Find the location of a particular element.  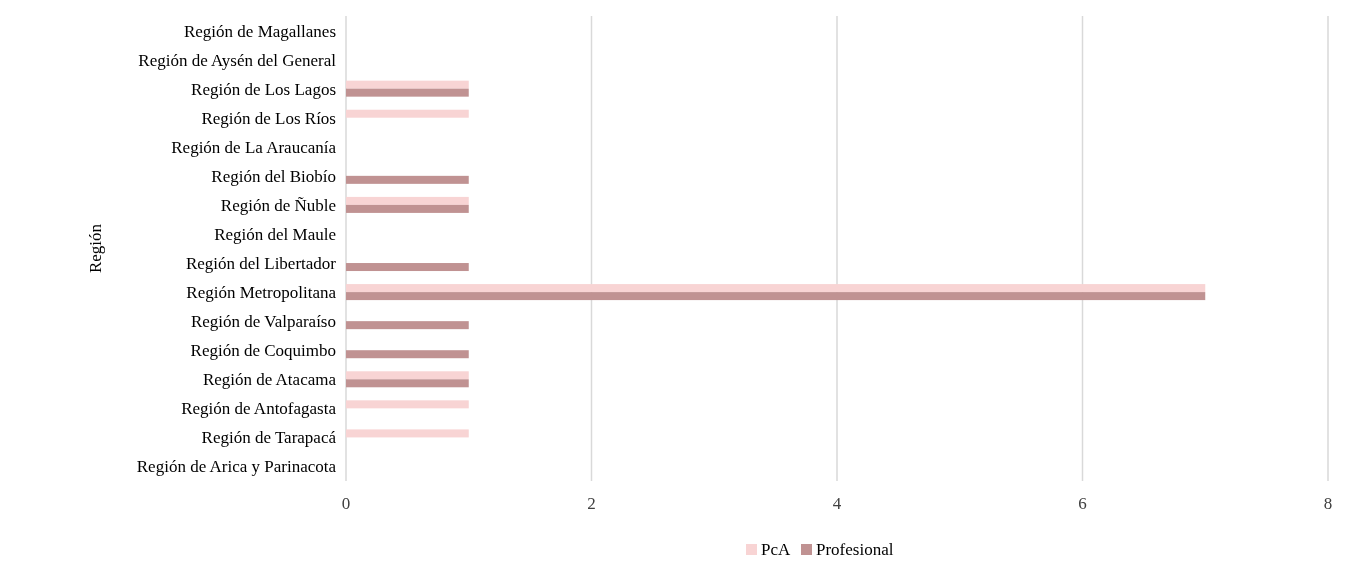

y-tick-label: Región de Coquimbo is located at coordinates (263, 351).